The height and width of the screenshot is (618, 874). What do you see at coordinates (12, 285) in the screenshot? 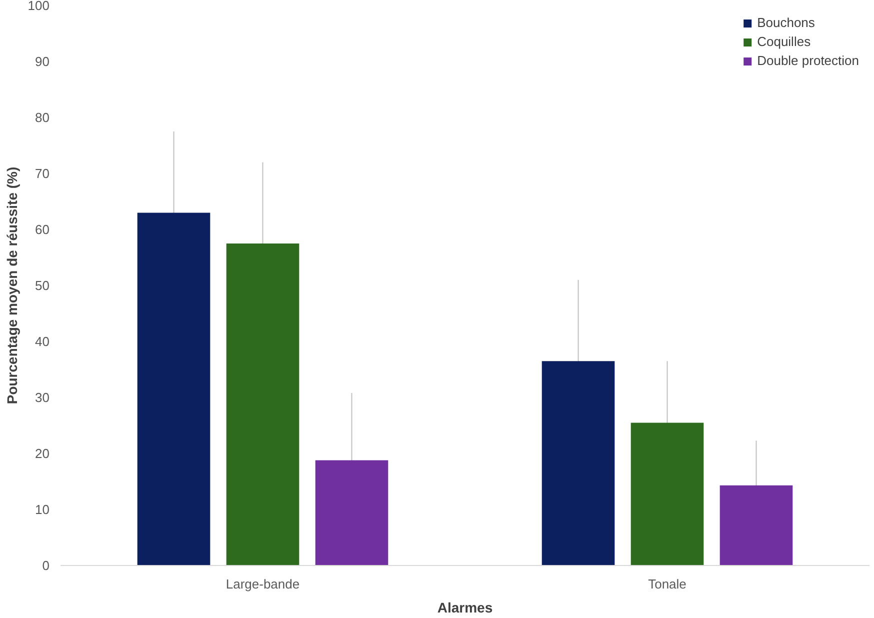
I see `y-axis-title: Pourcentage moyen de réussite (%)` at bounding box center [12, 285].